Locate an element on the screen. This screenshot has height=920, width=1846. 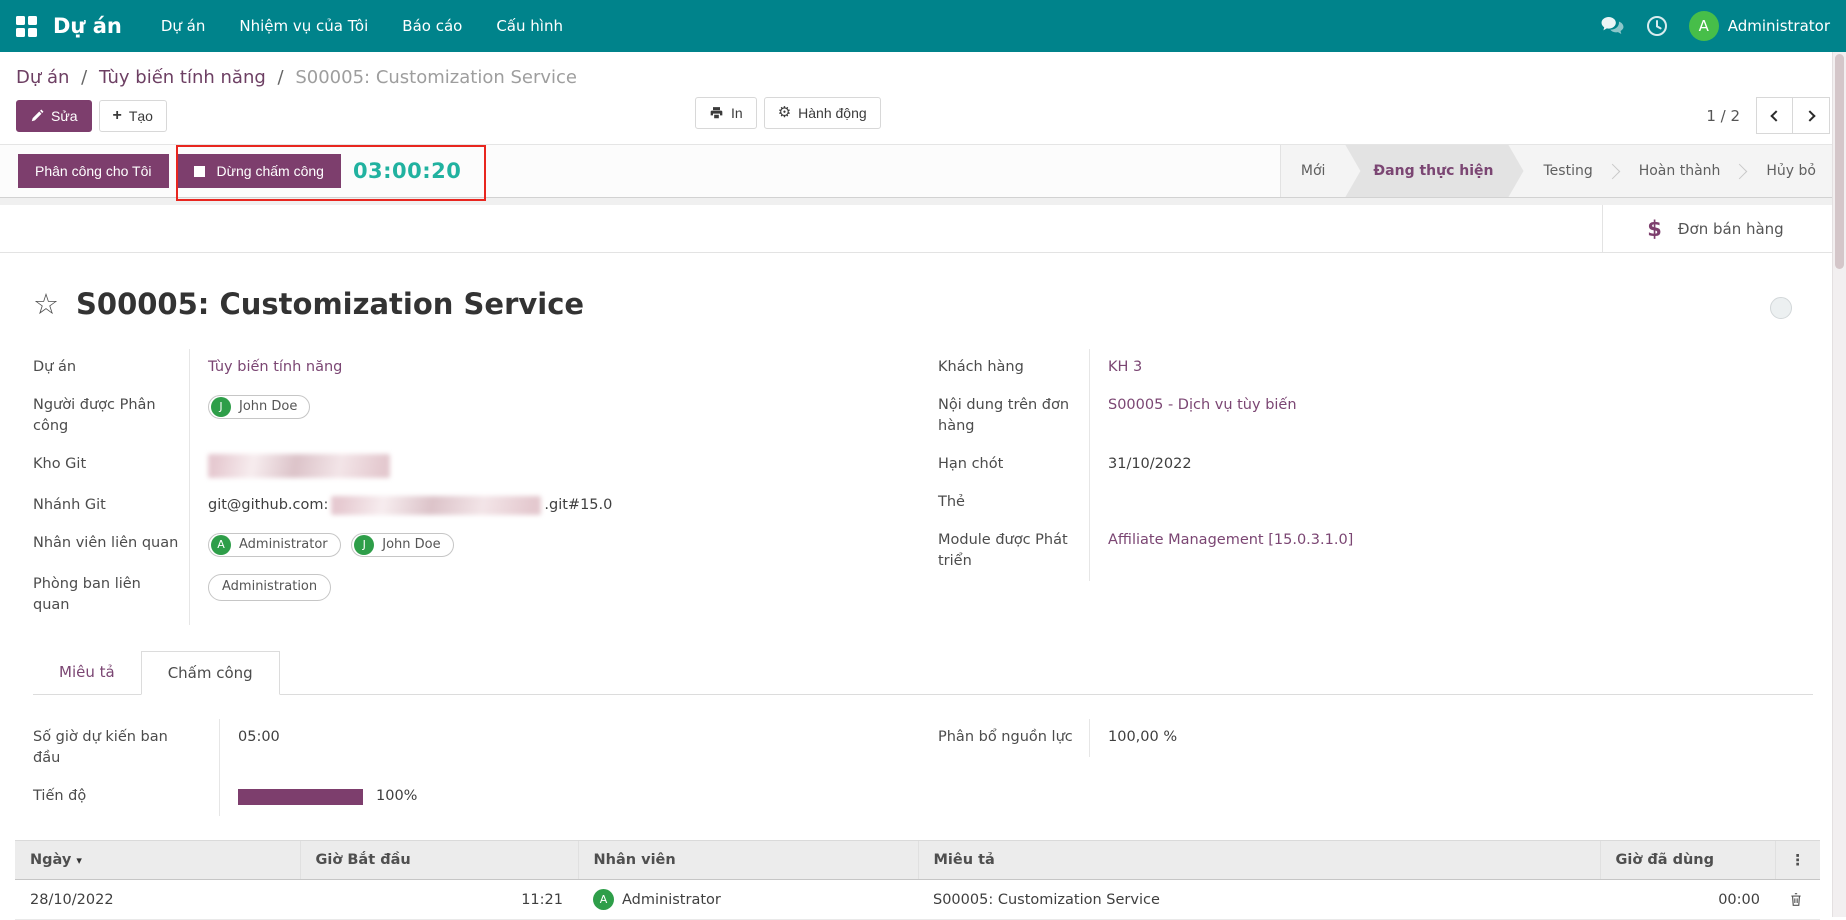
action-menu-button: ⚙ Hành động is located at coordinates (822, 113).